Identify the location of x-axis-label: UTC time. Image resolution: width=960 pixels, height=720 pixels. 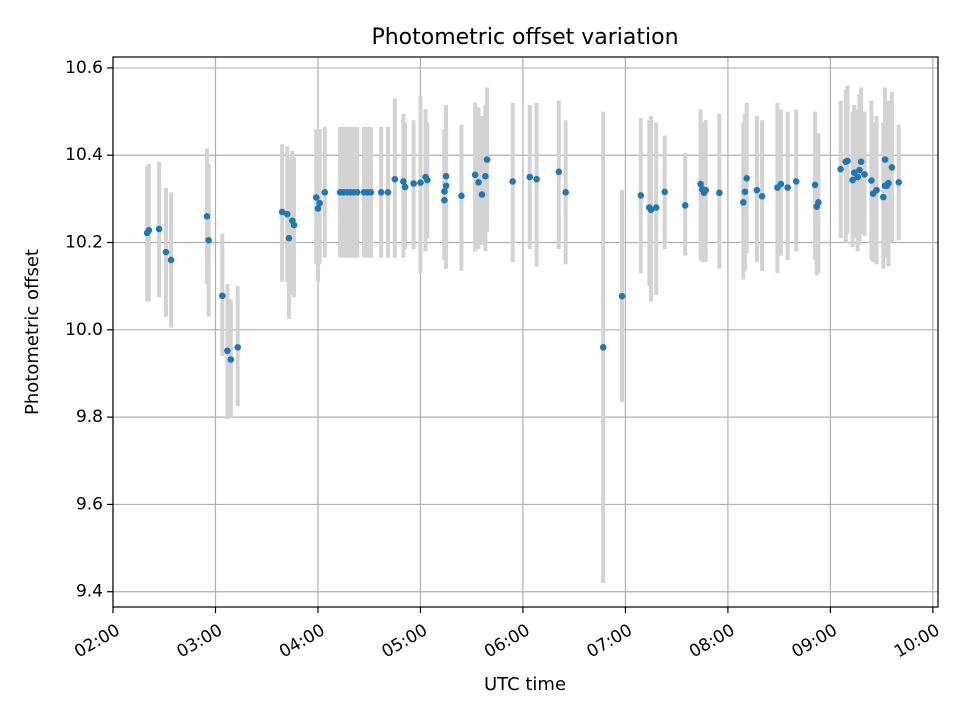
(525, 684).